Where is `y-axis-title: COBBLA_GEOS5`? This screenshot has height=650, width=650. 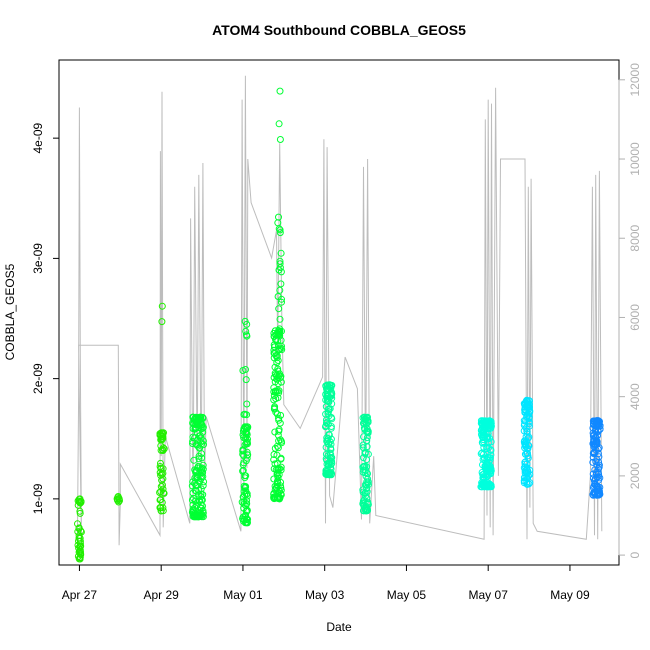 y-axis-title: COBBLA_GEOS5 is located at coordinates (10, 311).